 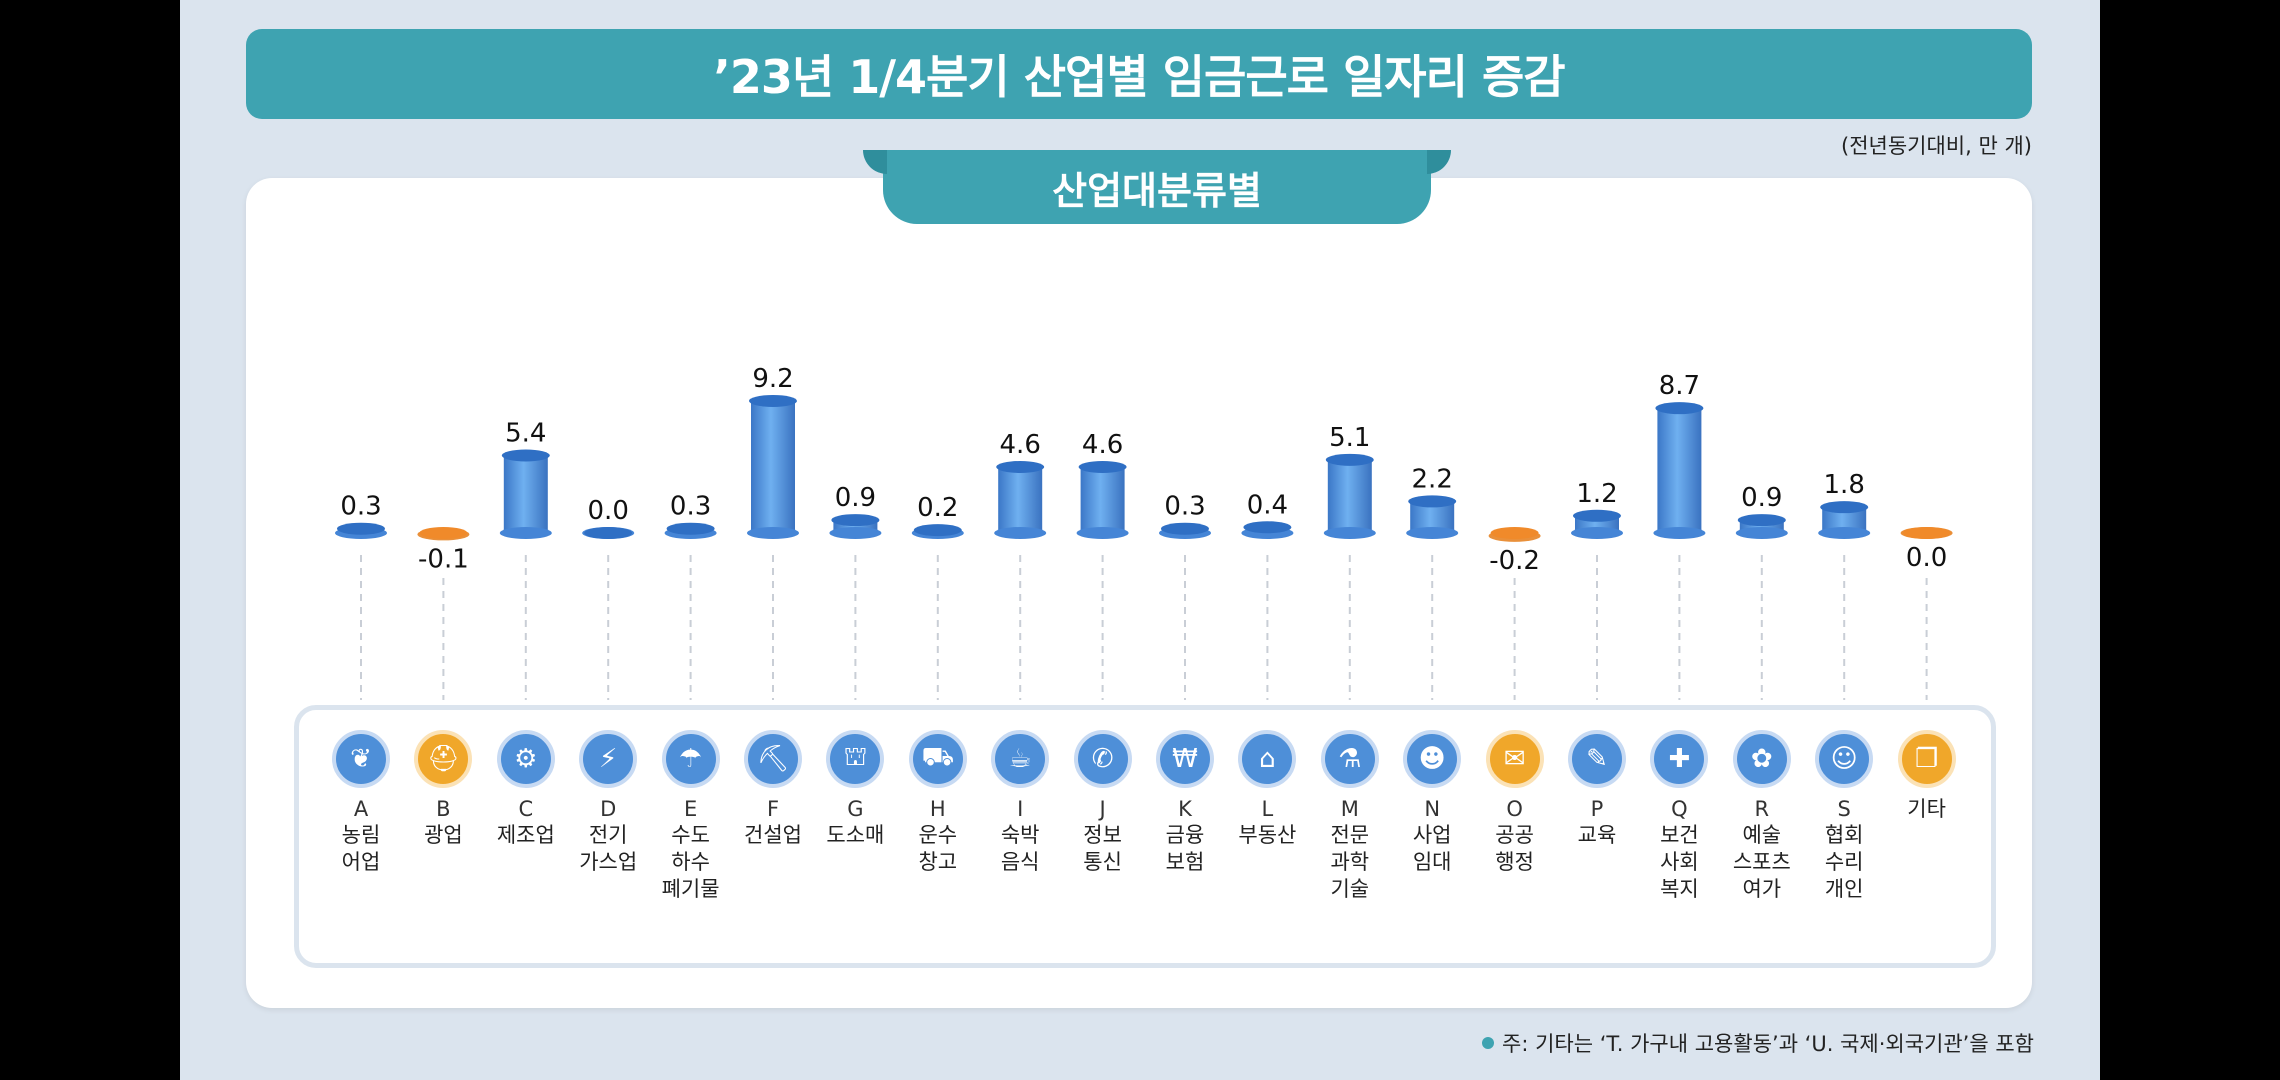 What do you see at coordinates (443, 835) in the screenshot?
I see `category-label: 광업` at bounding box center [443, 835].